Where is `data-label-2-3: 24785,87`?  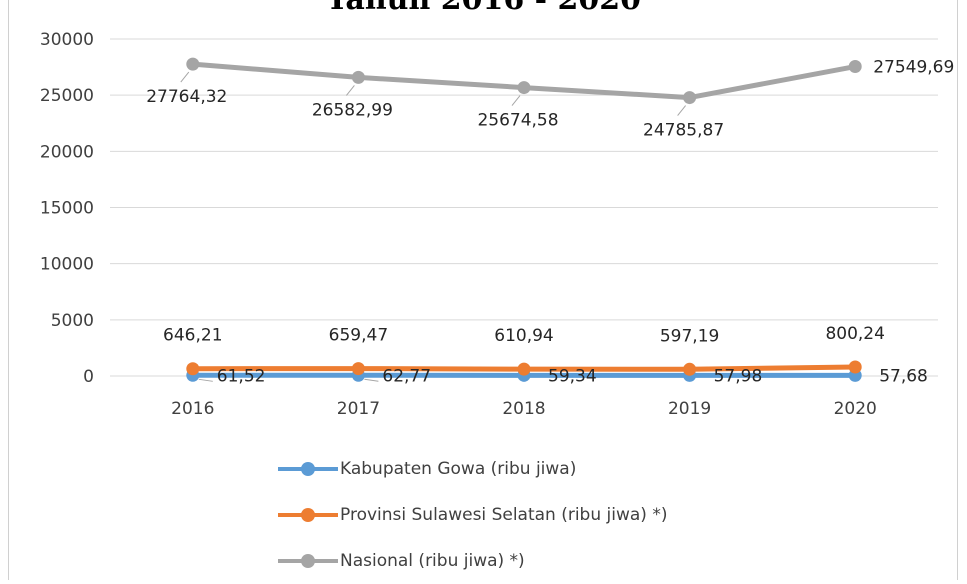
data-label-2-3: 24785,87 is located at coordinates (683, 131).